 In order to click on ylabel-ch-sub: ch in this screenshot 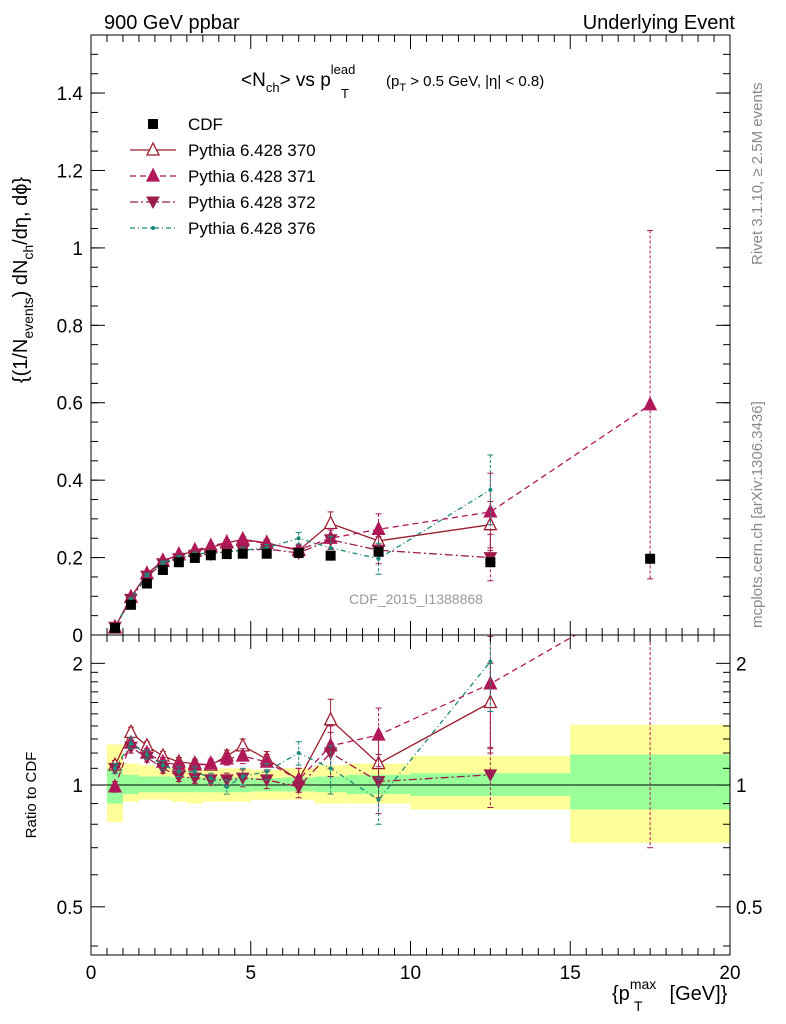, I will do `click(28, 252)`.